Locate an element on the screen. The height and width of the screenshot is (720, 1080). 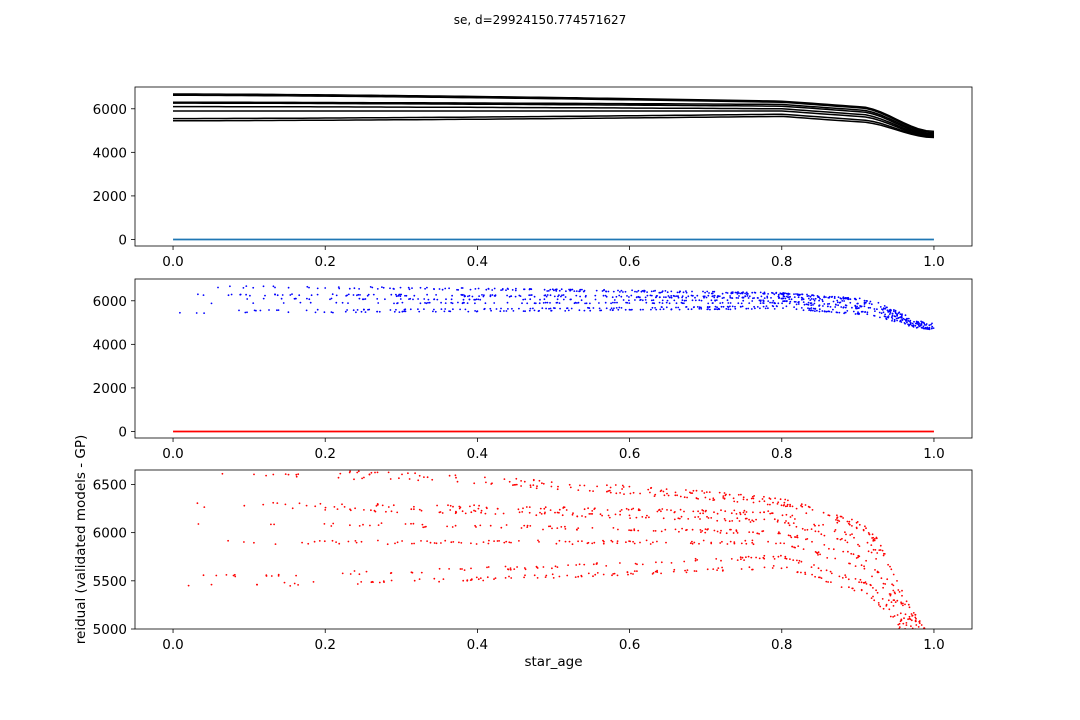
x-tick-label: 1.0 is located at coordinates (933, 454).